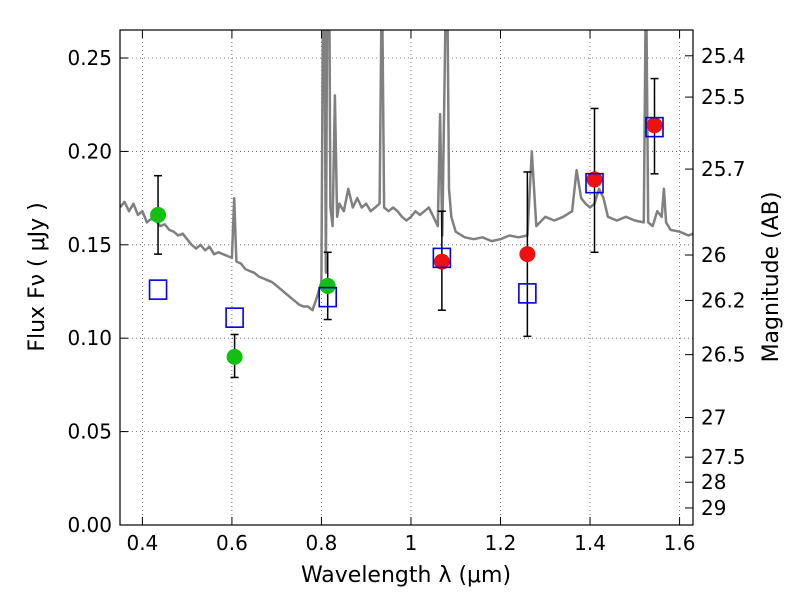  Describe the element at coordinates (771, 277) in the screenshot. I see `right-axis-title: Magnitude (AB)` at that location.